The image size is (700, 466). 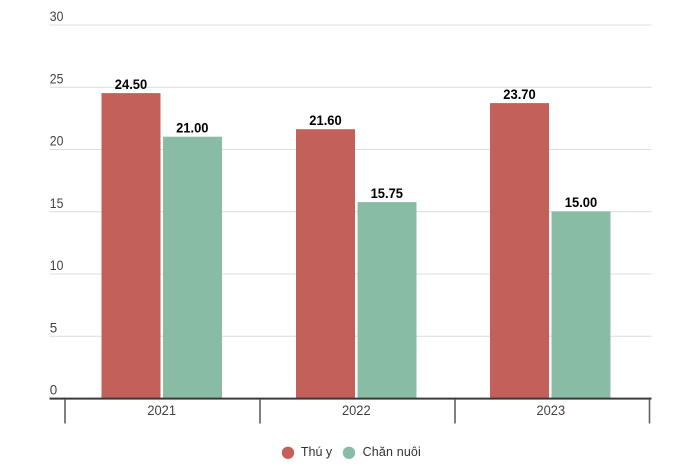 I want to click on svg-text: Chăn nuôi, so click(x=392, y=452).